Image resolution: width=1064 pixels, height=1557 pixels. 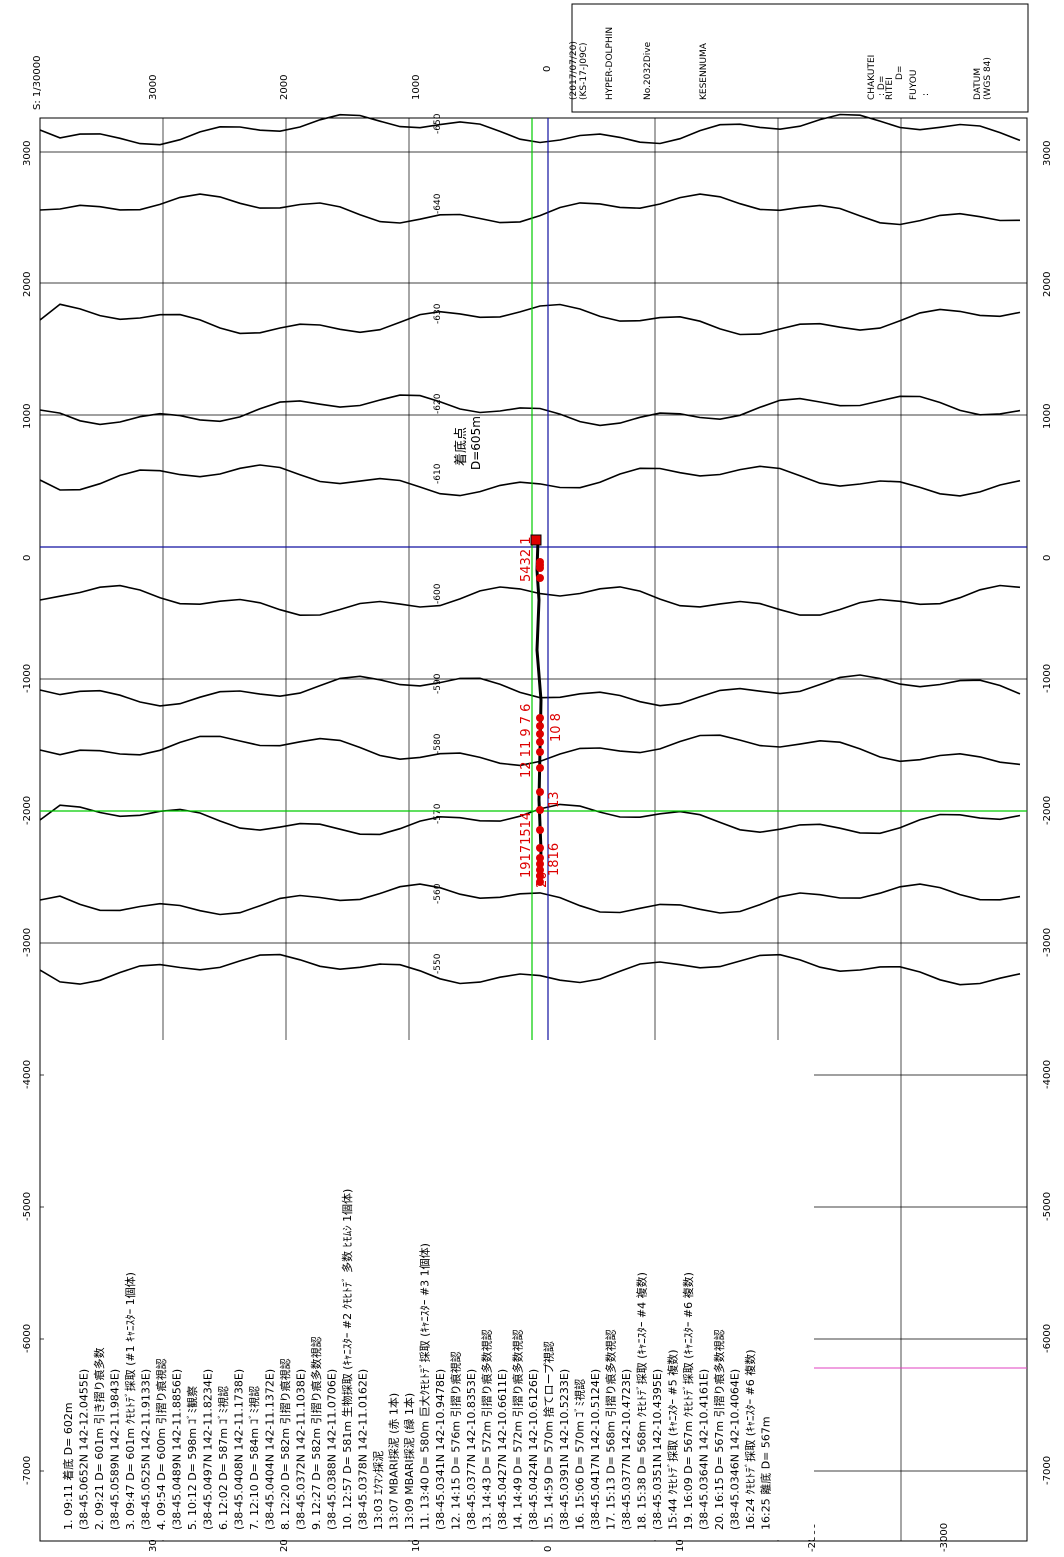 I want to click on log-line-39: 15:44 ｸﾓﾋﾄﾃﾞ採取 (ｷｬﾆｽﾀｰ #5 複数), so click(x=673, y=1440).